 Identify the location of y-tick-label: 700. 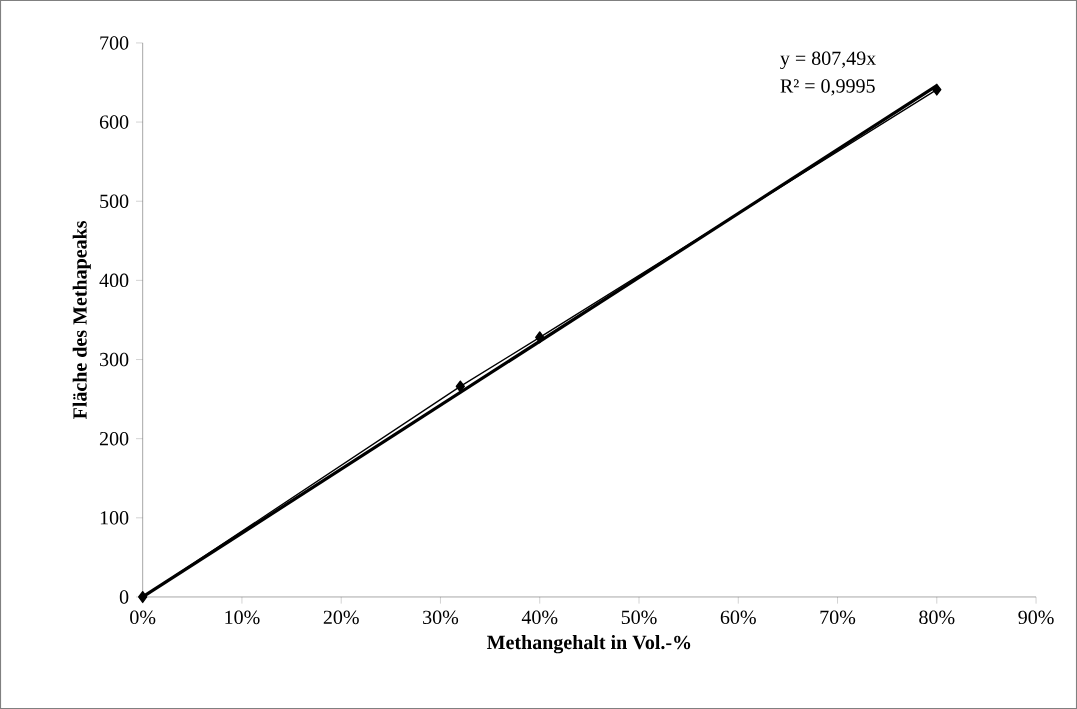
(114, 43).